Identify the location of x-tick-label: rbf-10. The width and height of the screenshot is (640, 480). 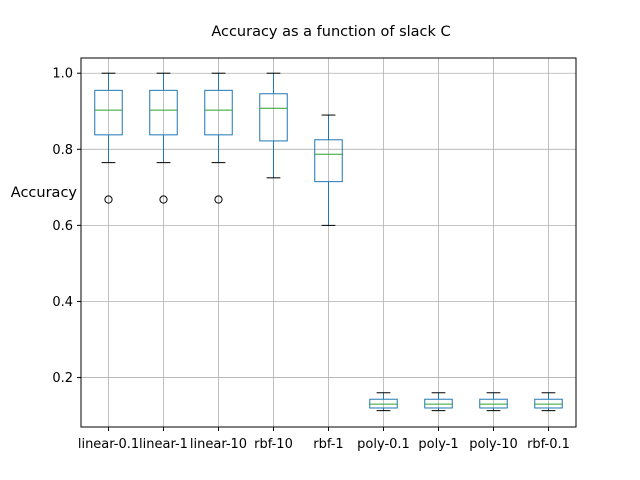
(273, 444).